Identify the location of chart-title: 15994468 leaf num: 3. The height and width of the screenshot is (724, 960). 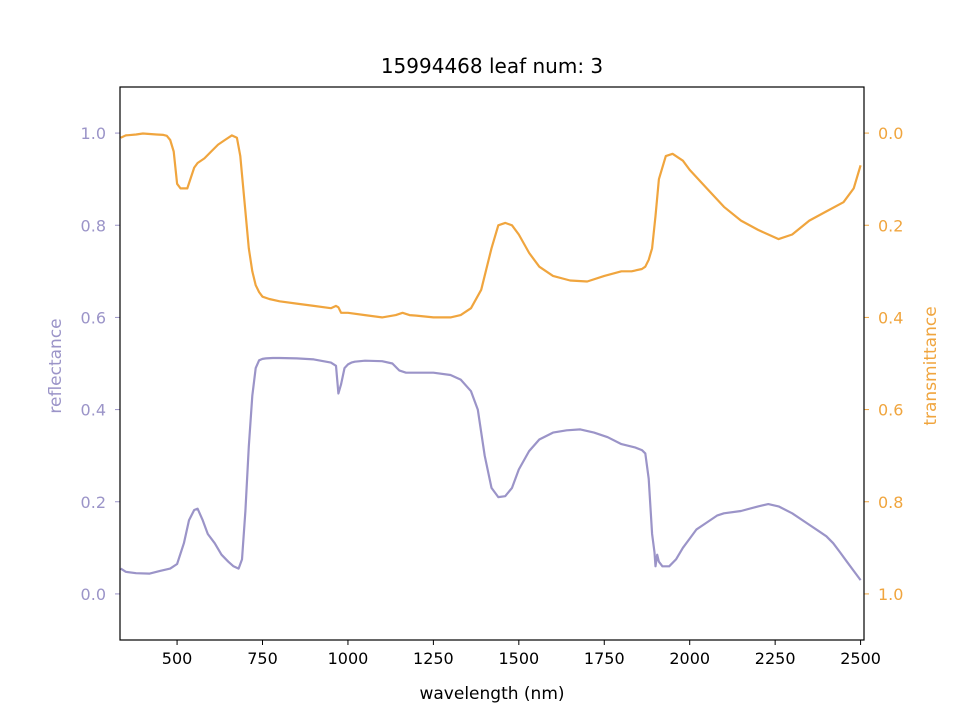
(492, 66).